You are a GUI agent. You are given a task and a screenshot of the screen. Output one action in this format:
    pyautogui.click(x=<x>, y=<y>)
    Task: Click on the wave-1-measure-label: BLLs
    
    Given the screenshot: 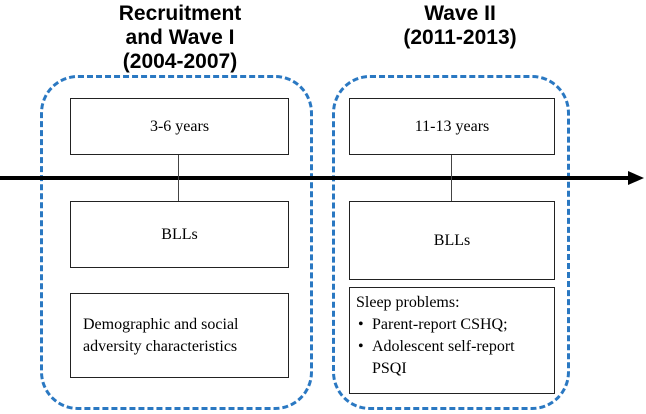 What is the action you would take?
    pyautogui.click(x=179, y=234)
    